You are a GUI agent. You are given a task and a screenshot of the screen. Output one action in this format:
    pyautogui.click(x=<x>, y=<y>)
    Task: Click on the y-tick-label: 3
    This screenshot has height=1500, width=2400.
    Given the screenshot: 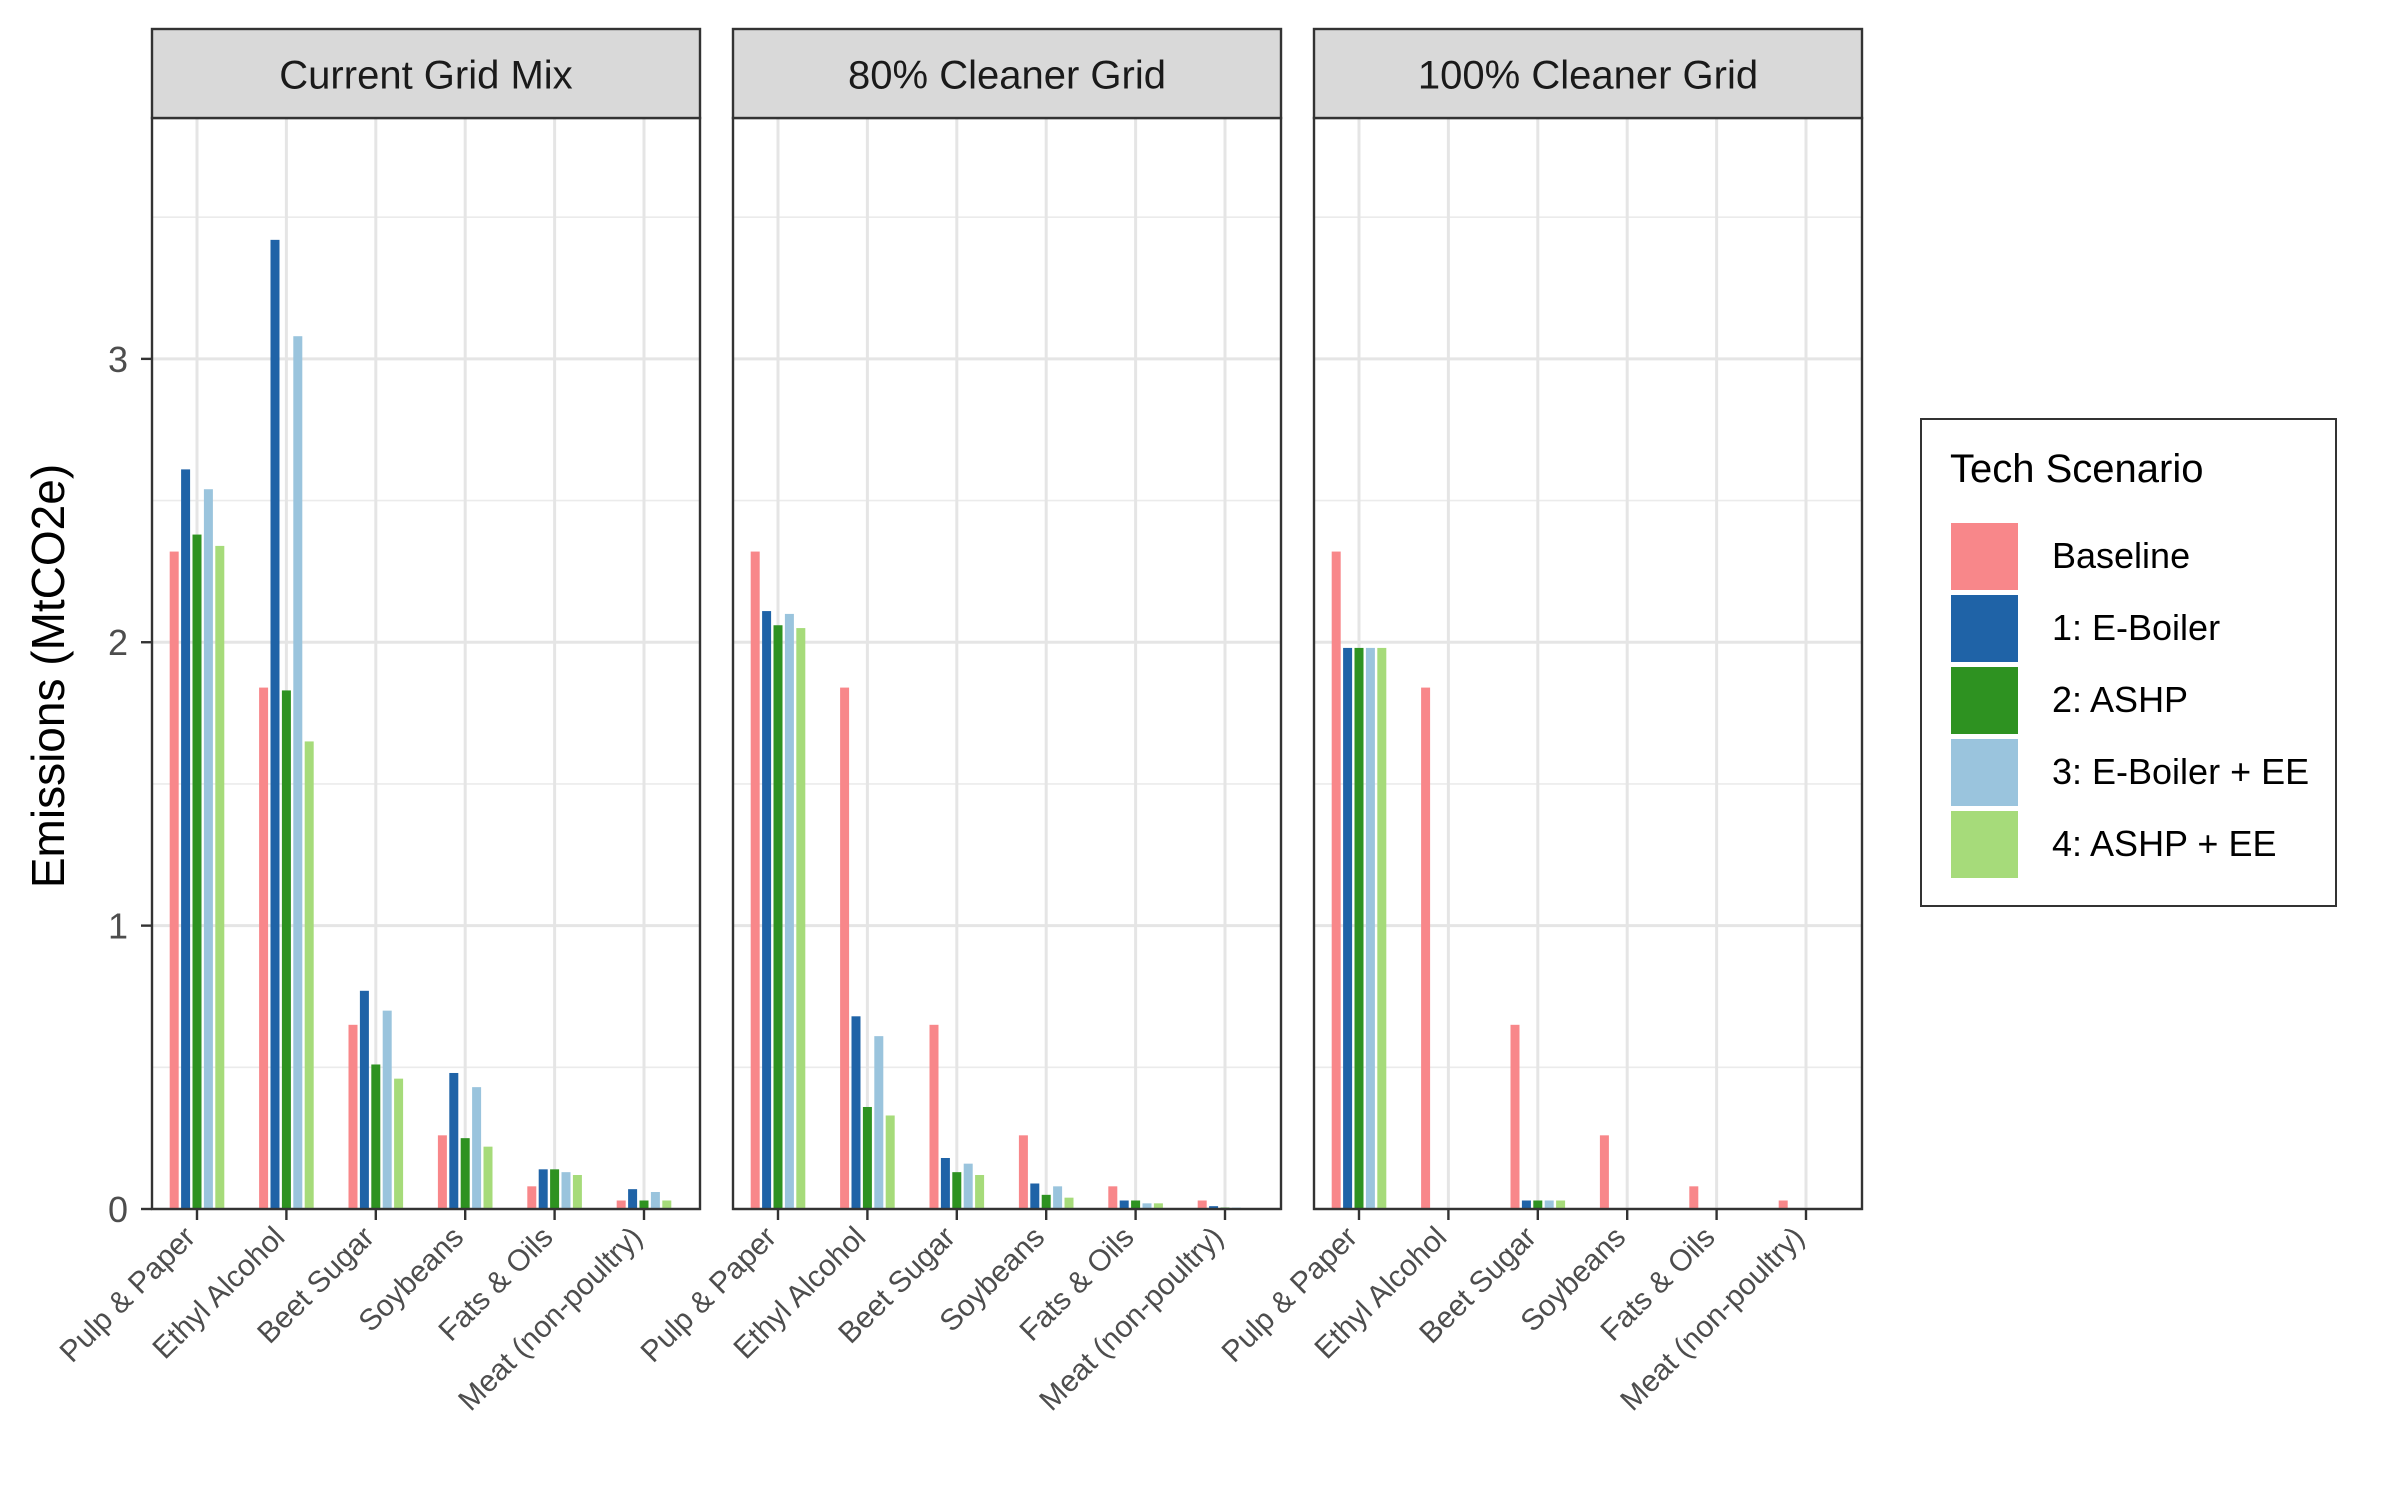 What is the action you would take?
    pyautogui.click(x=118, y=359)
    